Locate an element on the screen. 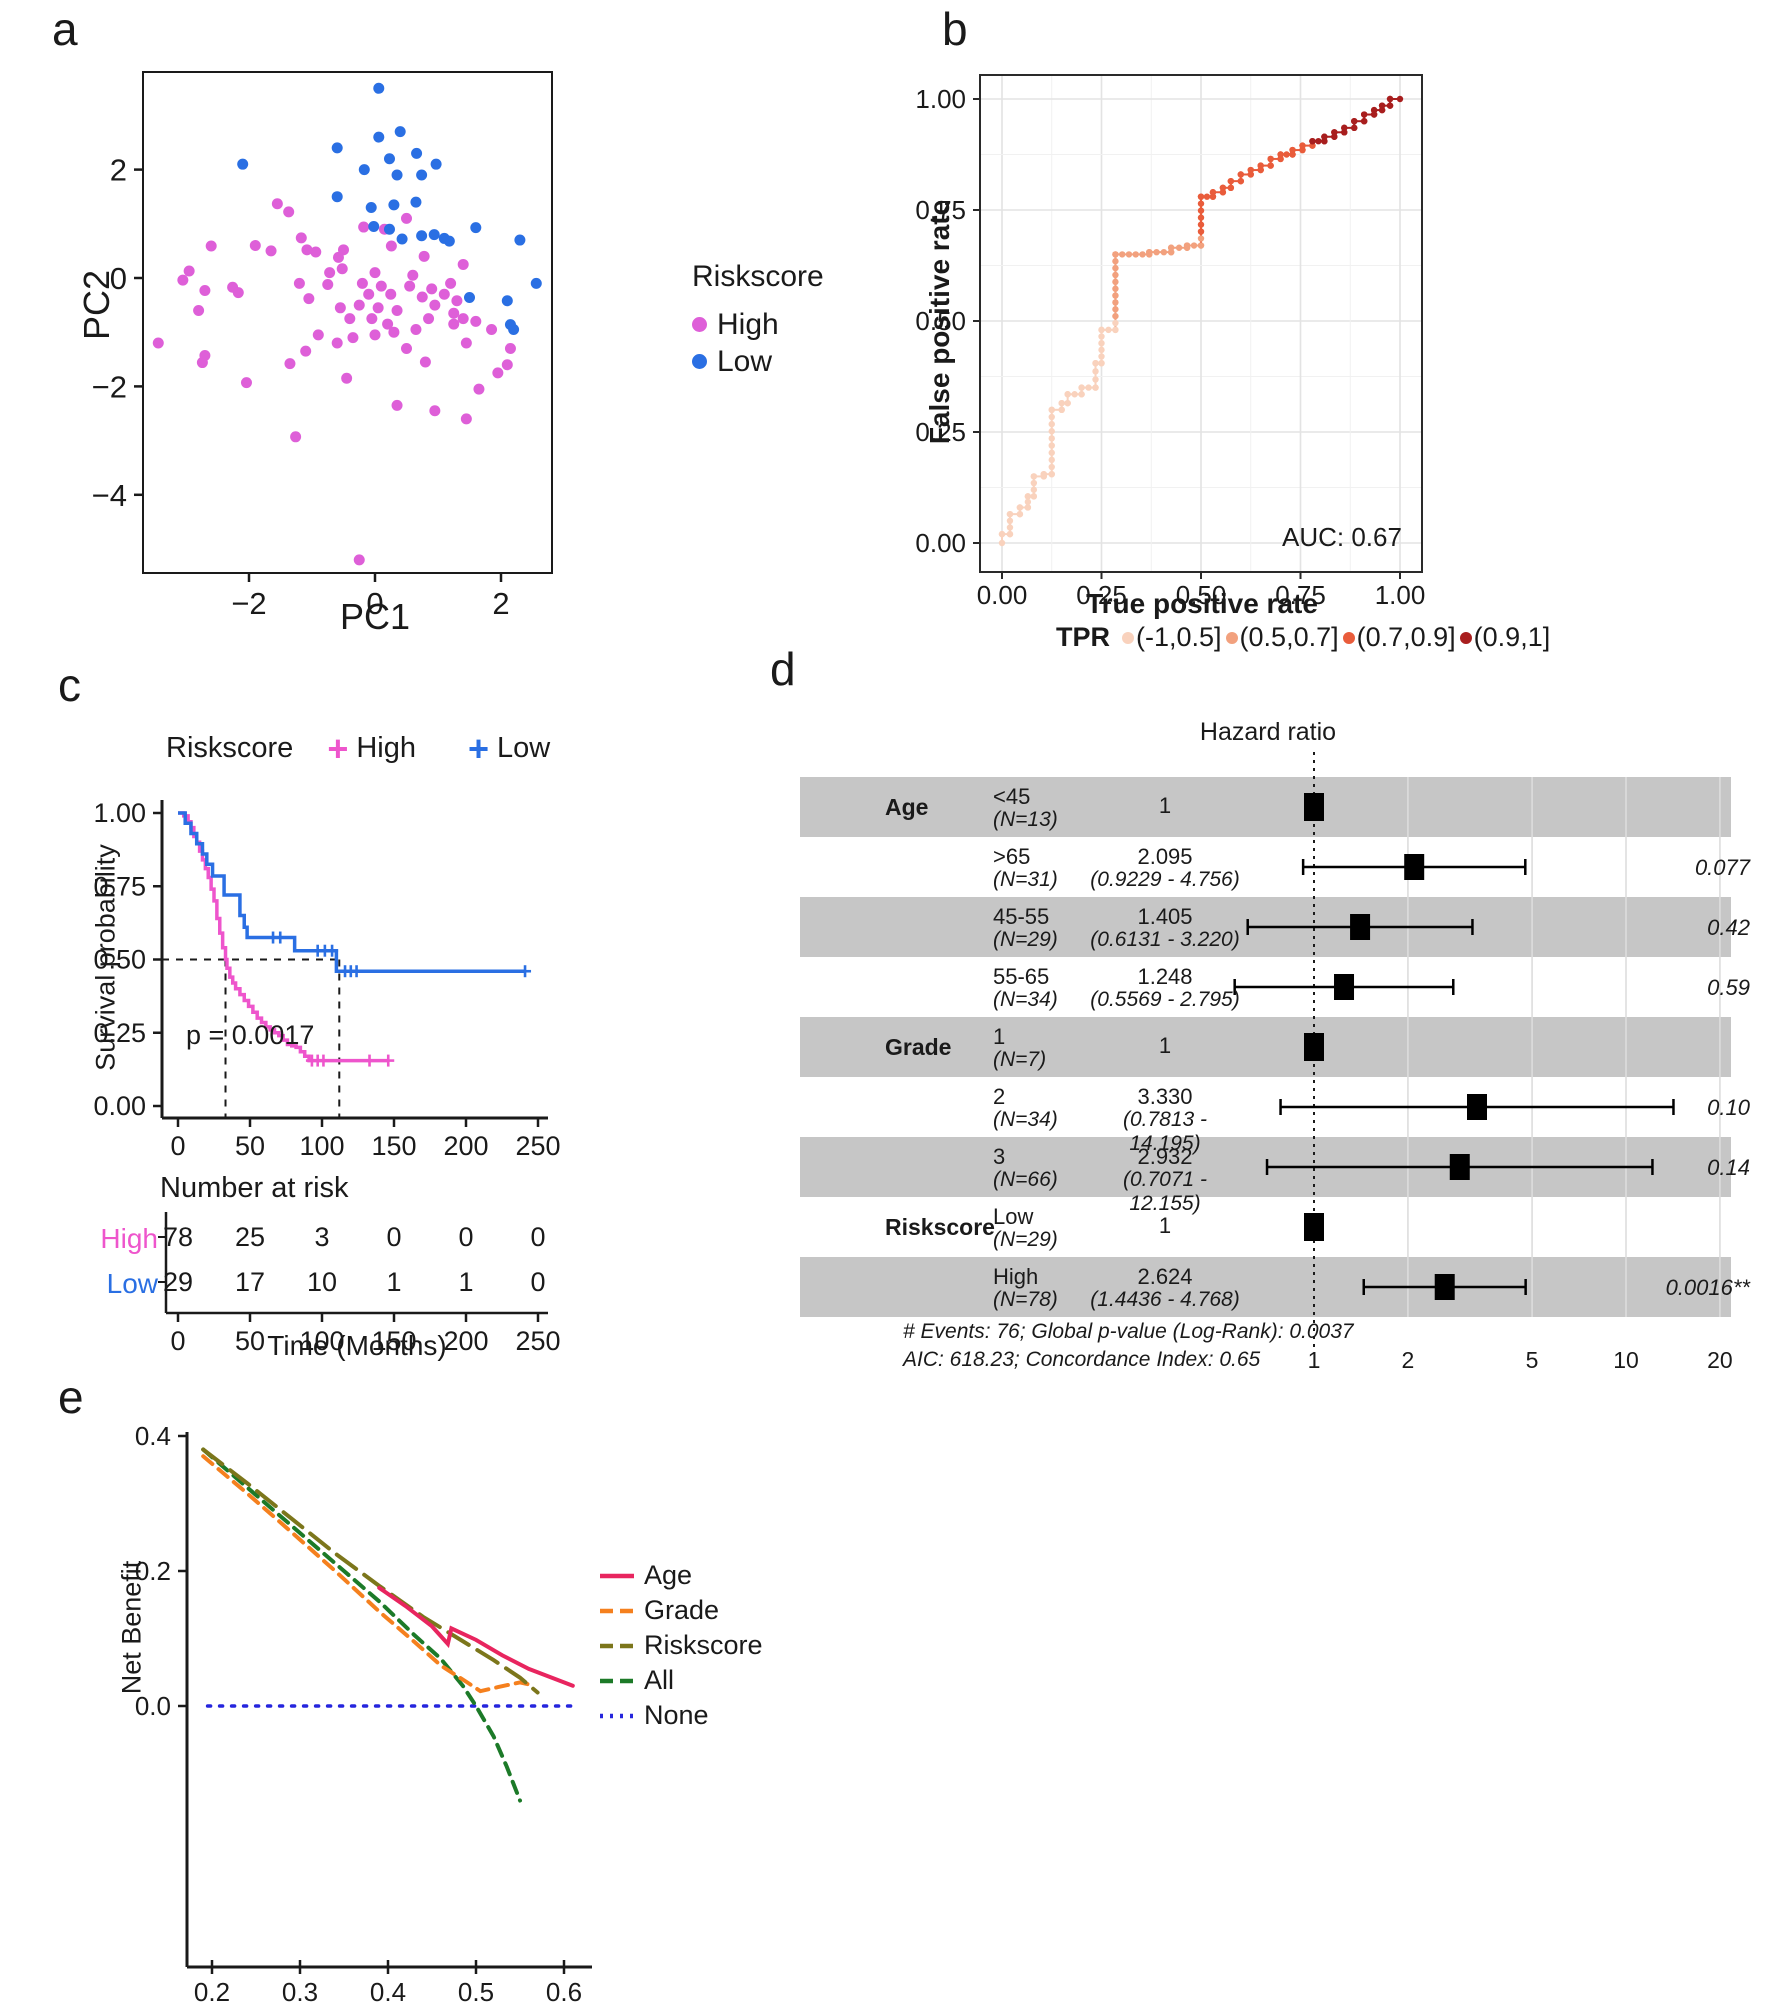 The width and height of the screenshot is (1772, 2009). c-y-axis-label: Survival probability is located at coordinates (105, 957).